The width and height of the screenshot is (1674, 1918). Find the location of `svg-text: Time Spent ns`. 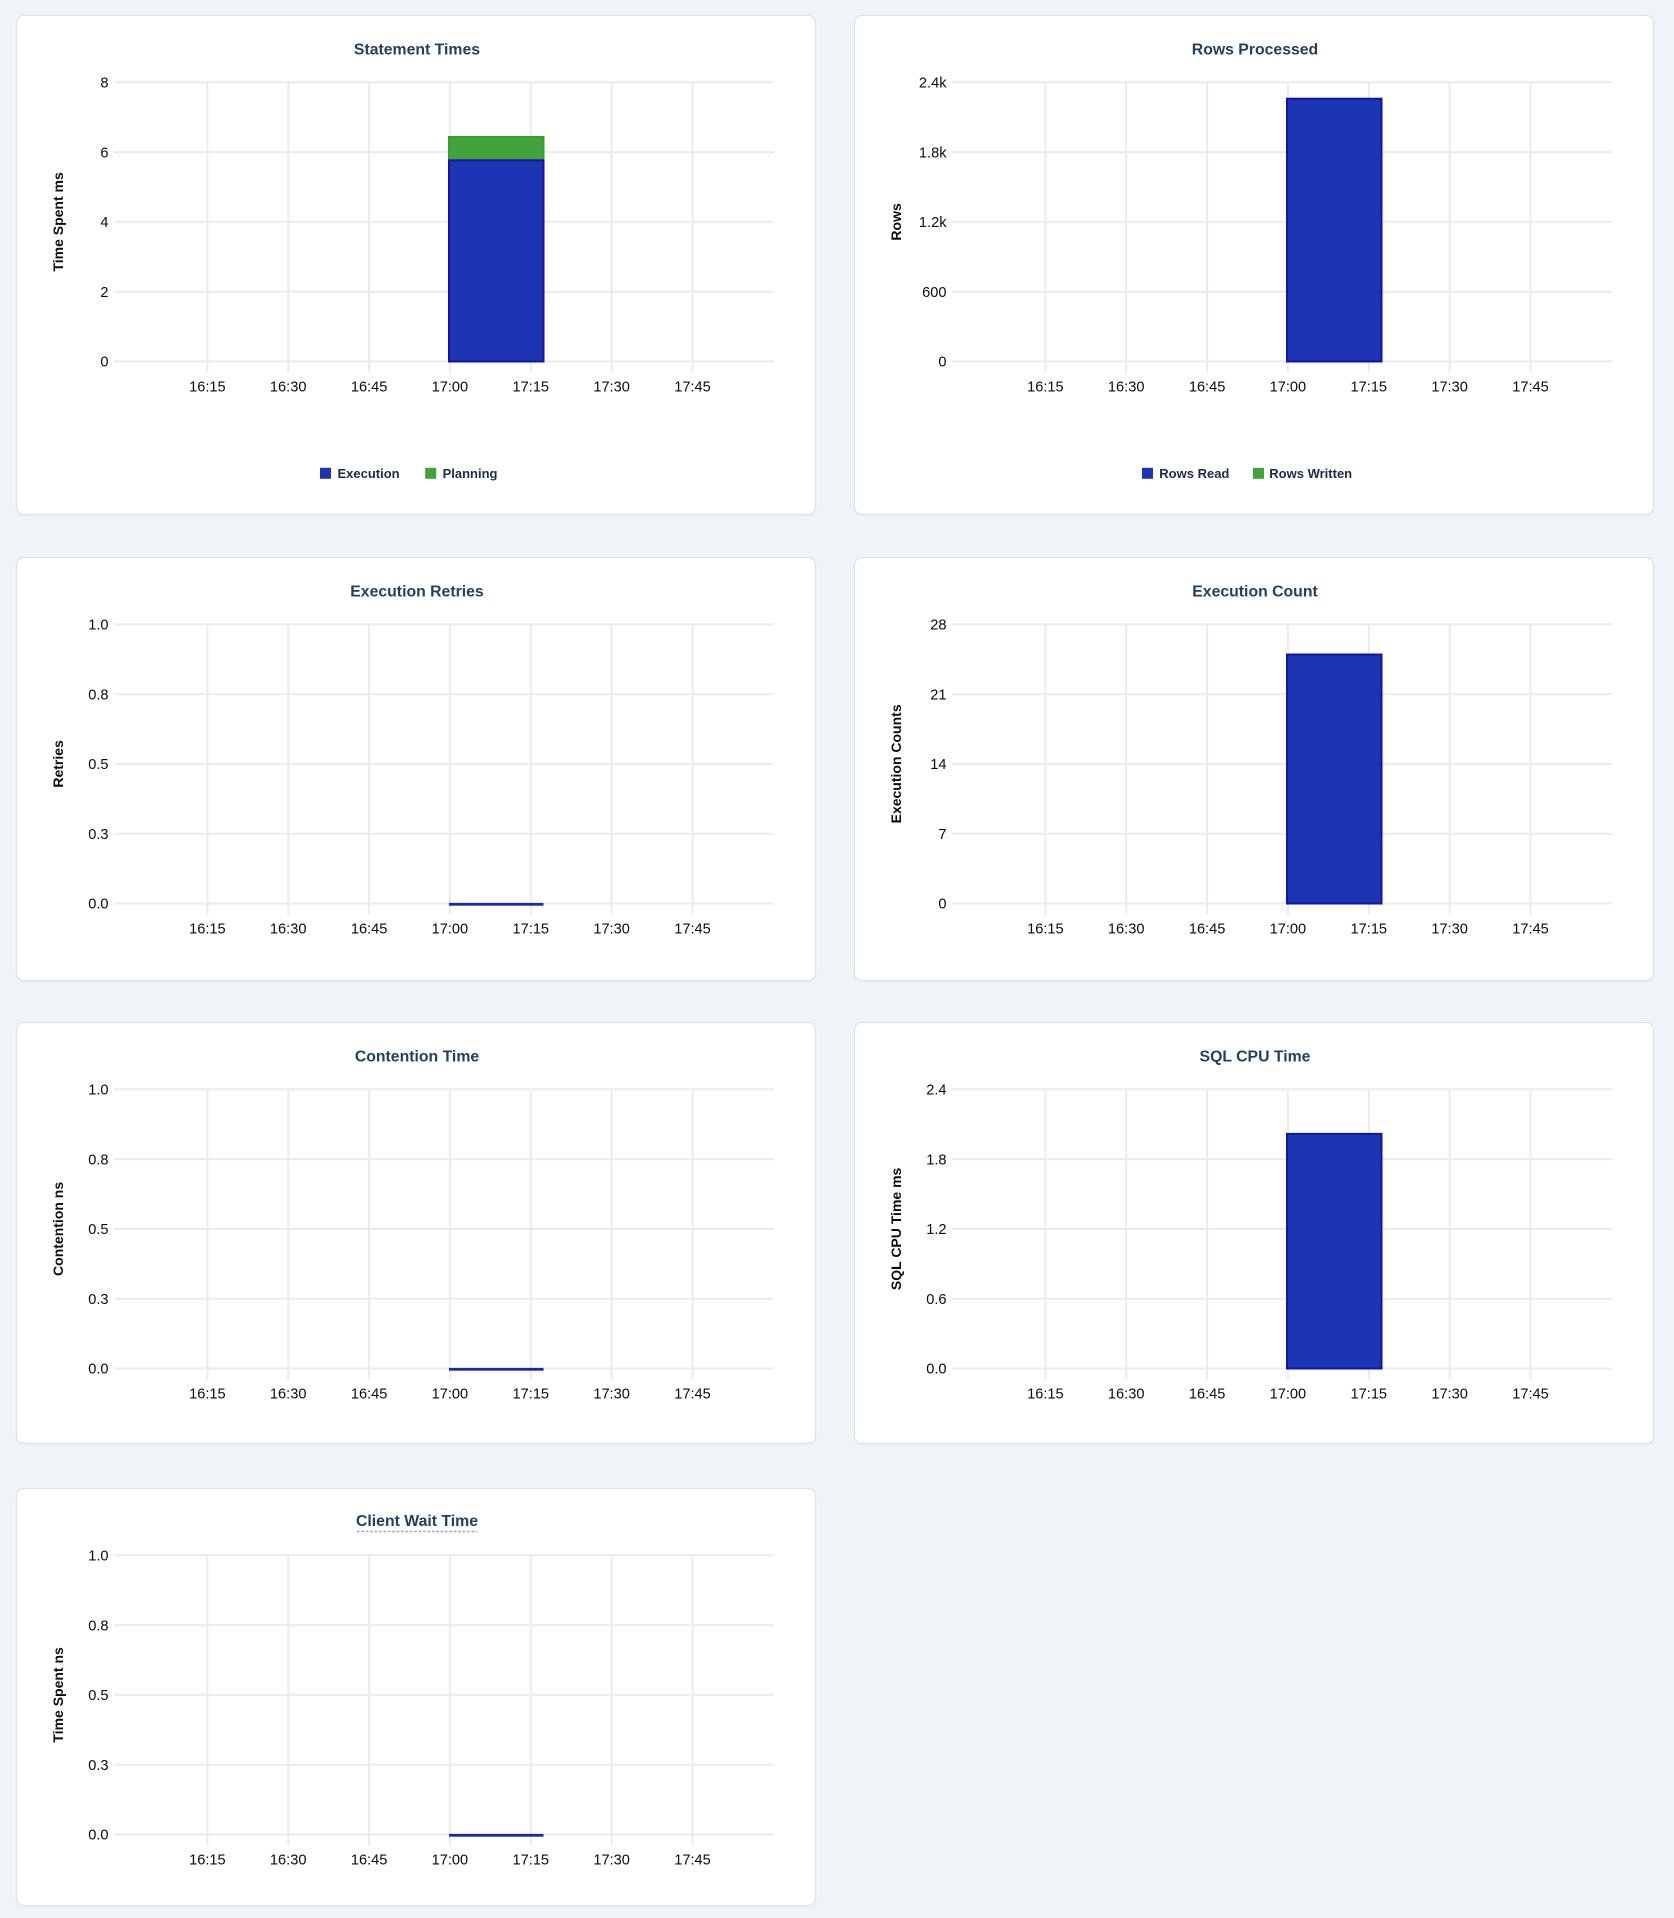

svg-text: Time Spent ns is located at coordinates (58, 1695).